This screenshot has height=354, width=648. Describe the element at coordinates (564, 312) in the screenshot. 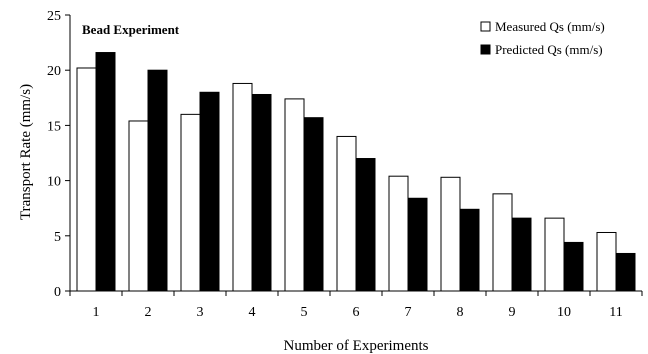

I see `x-tick-label: 10` at that location.